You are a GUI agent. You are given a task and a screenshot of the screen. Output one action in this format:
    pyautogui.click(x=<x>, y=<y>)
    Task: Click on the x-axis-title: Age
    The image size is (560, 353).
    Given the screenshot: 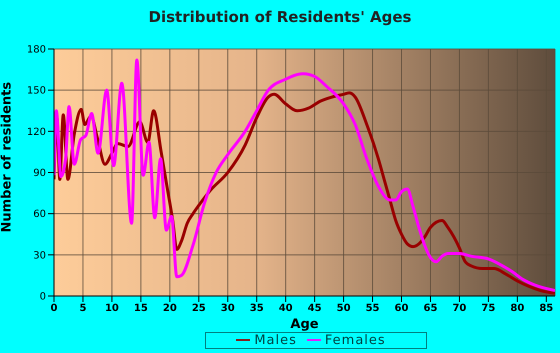 What is the action you would take?
    pyautogui.click(x=304, y=324)
    